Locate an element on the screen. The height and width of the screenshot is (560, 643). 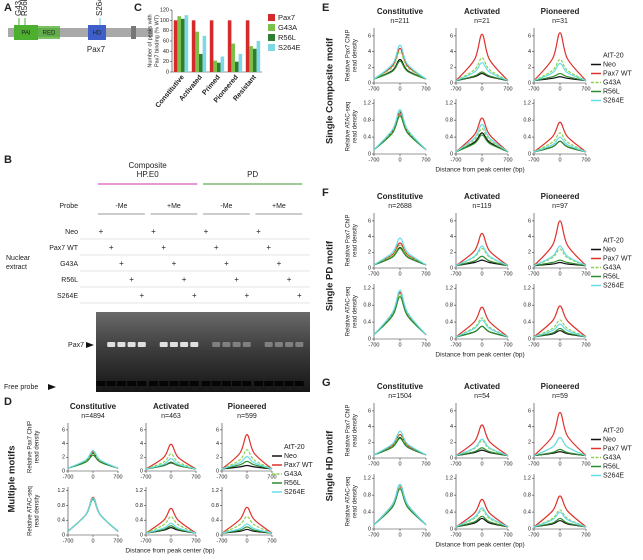
condition: +Me is located at coordinates (279, 206).